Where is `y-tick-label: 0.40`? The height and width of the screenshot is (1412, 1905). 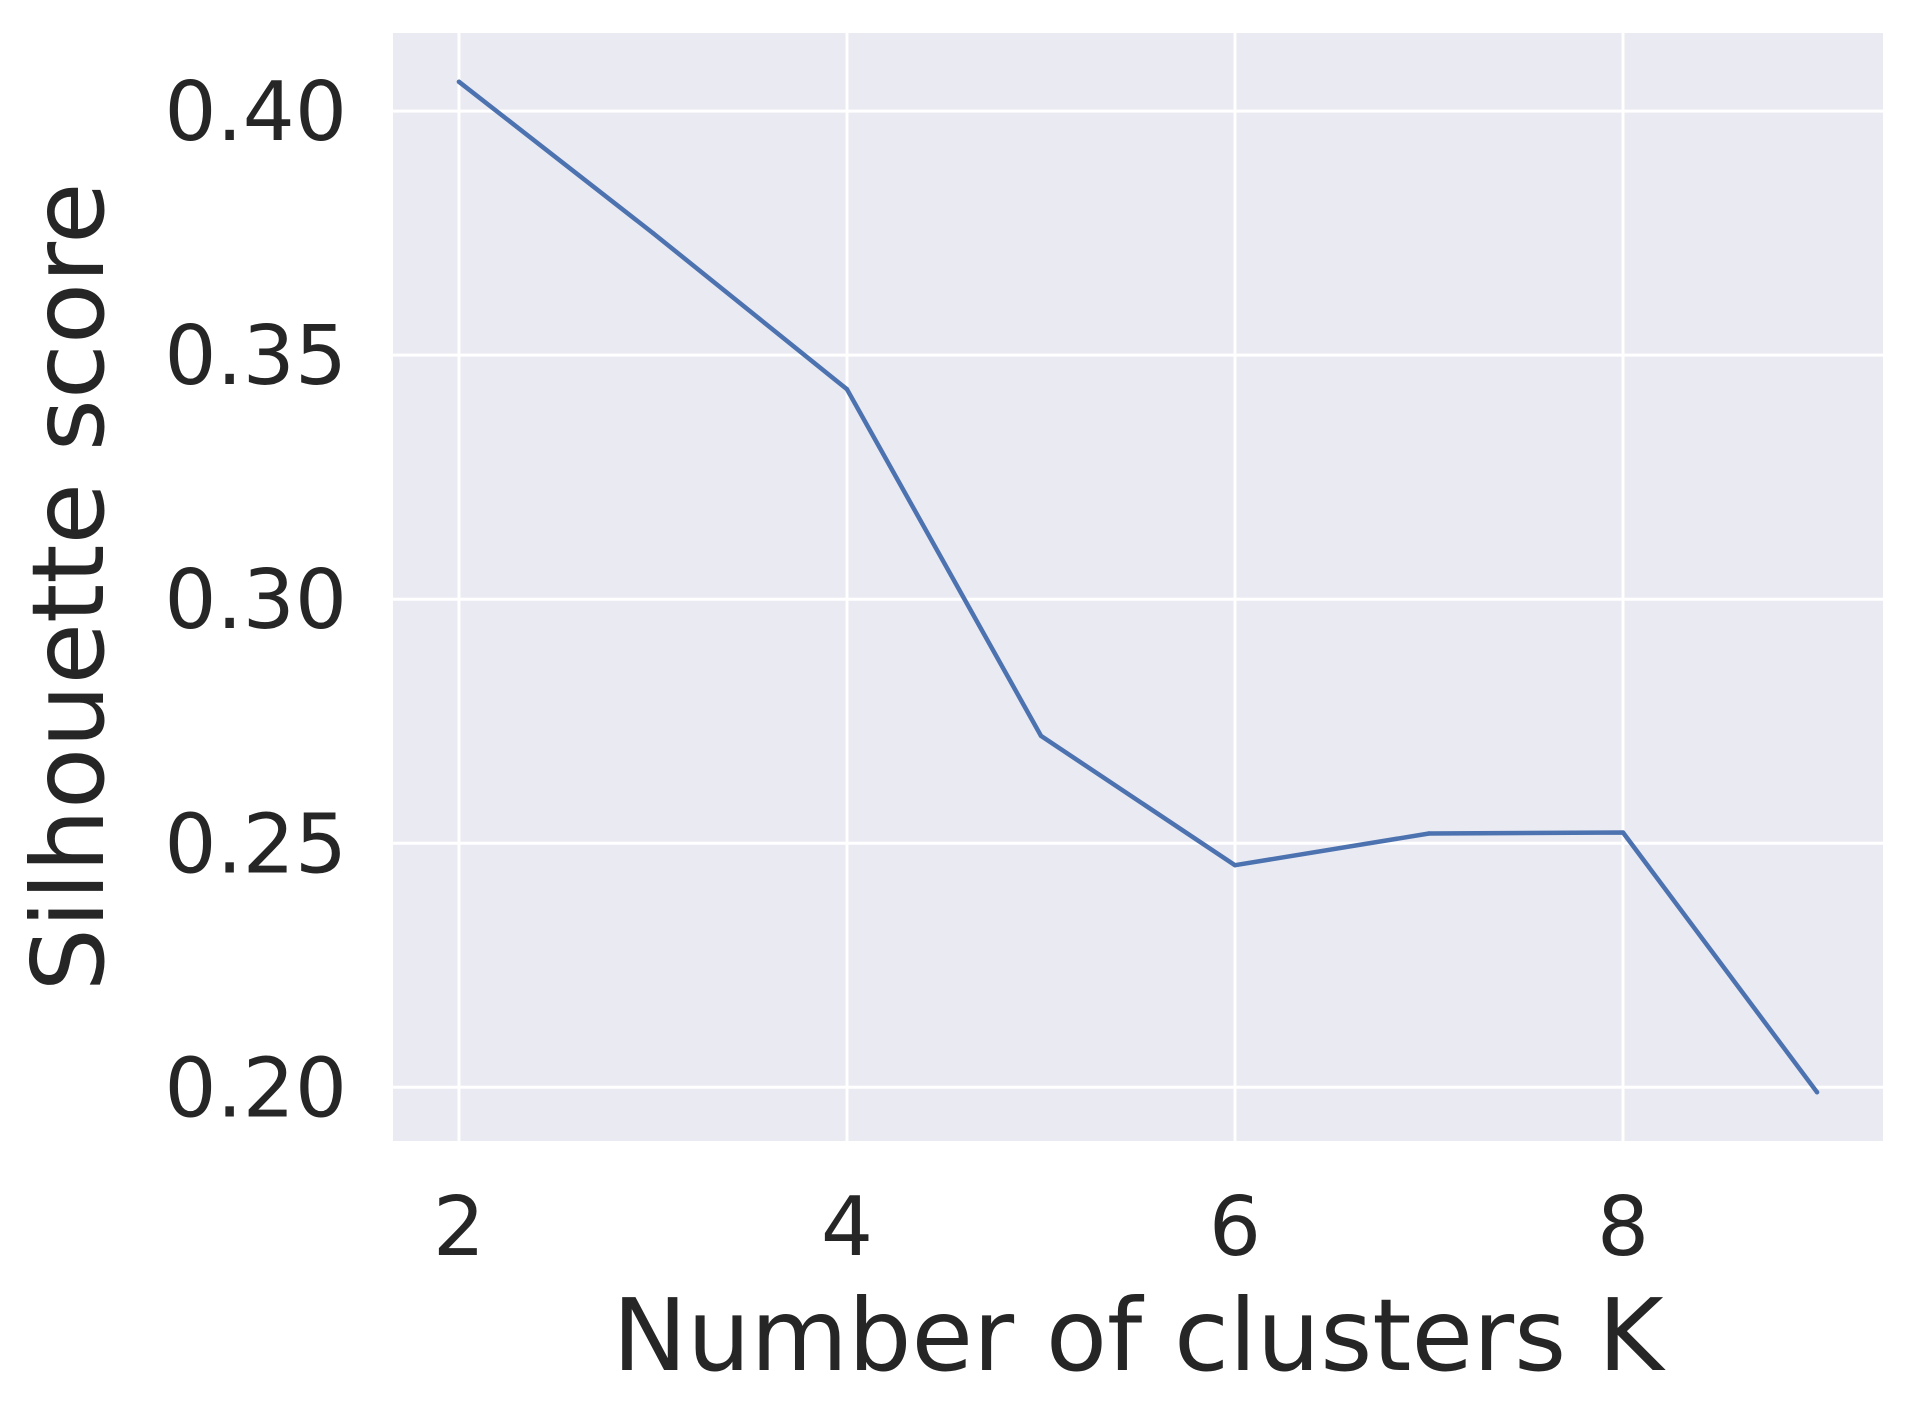 y-tick-label: 0.40 is located at coordinates (255, 112).